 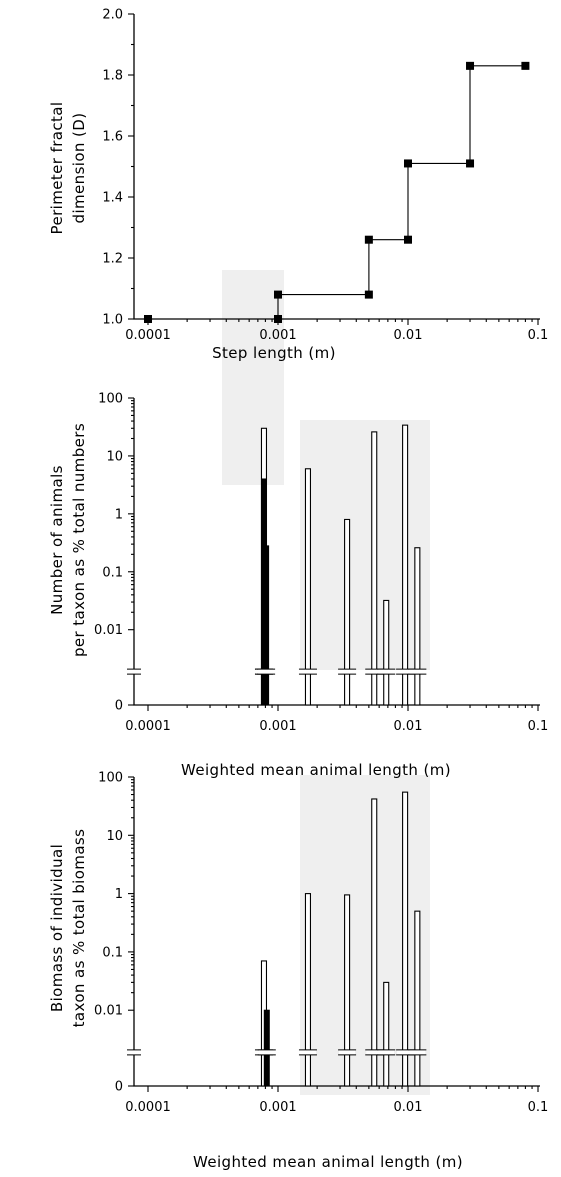 What do you see at coordinates (148, 335) in the screenshot?
I see `chart1-x-tick-label: 0.0001` at bounding box center [148, 335].